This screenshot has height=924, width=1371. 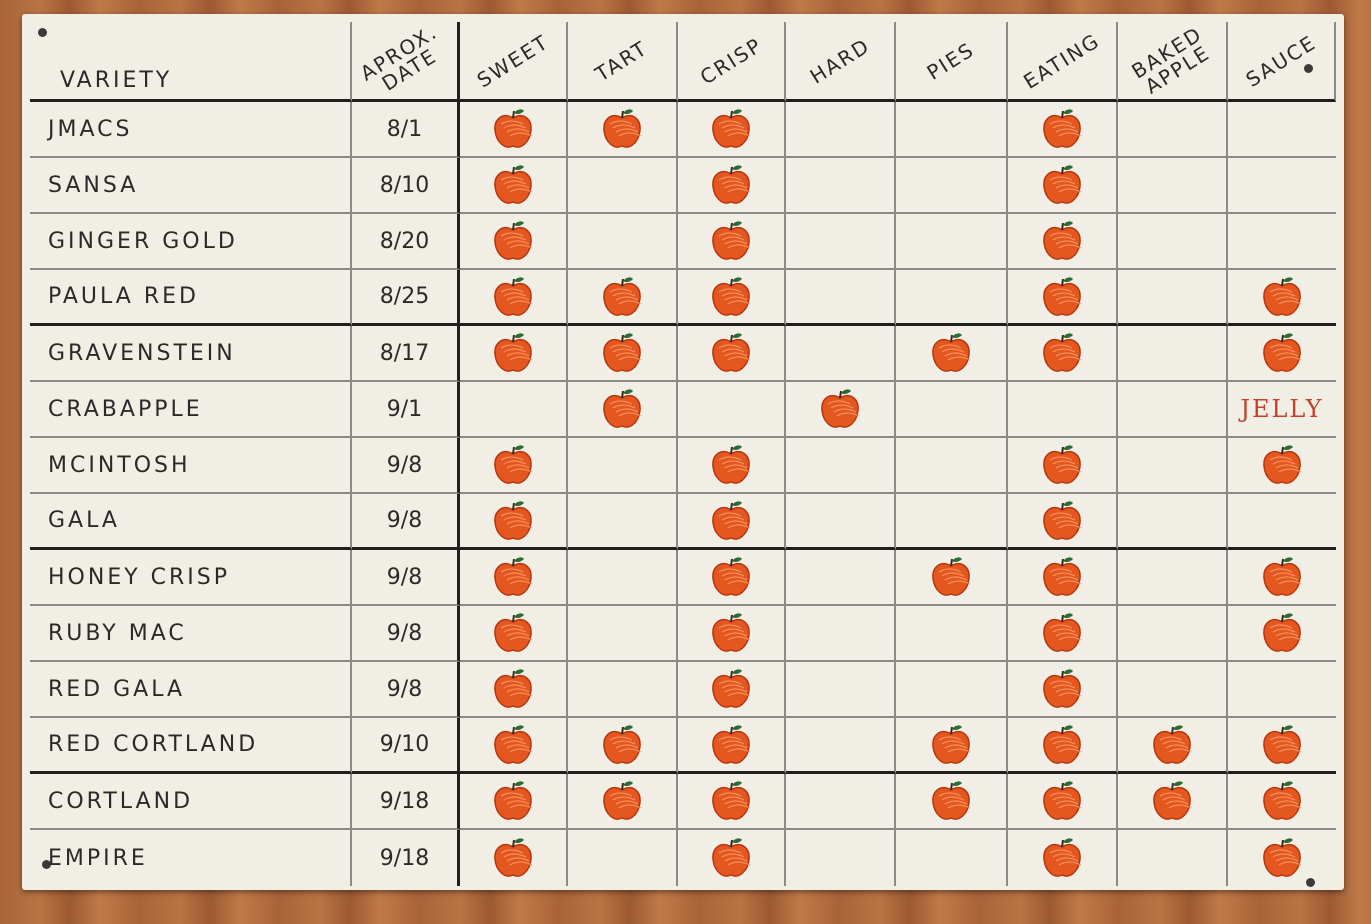 What do you see at coordinates (142, 353) in the screenshot?
I see `variety-name: GRAVENSTEIN` at bounding box center [142, 353].